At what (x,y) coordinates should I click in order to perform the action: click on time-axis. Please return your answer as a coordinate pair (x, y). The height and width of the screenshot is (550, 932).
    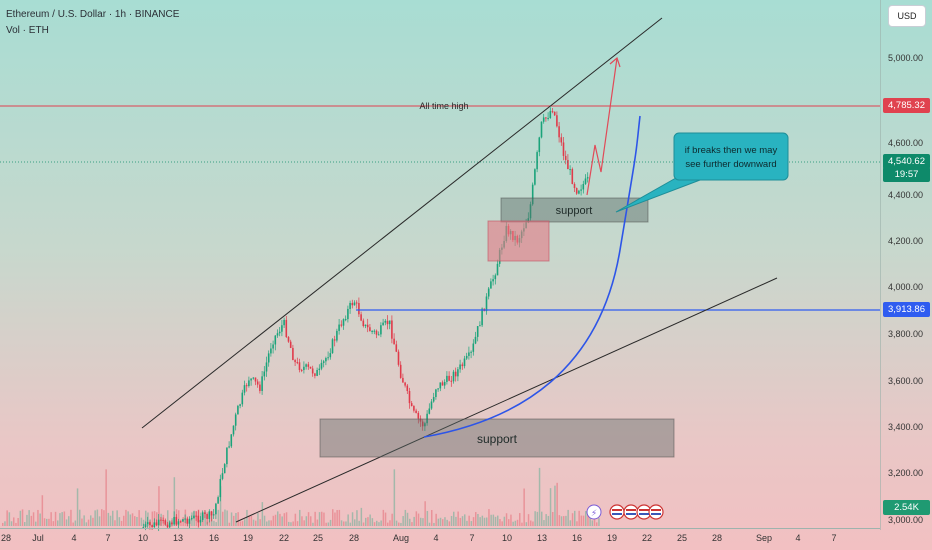
    Looking at the image, I should click on (440, 539).